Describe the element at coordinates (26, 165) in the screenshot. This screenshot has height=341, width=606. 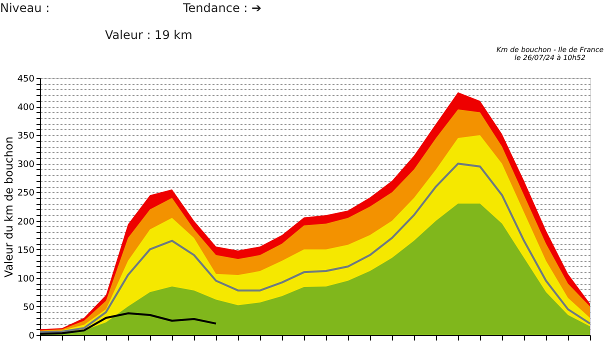
I see `y-tick-label: 300` at that location.